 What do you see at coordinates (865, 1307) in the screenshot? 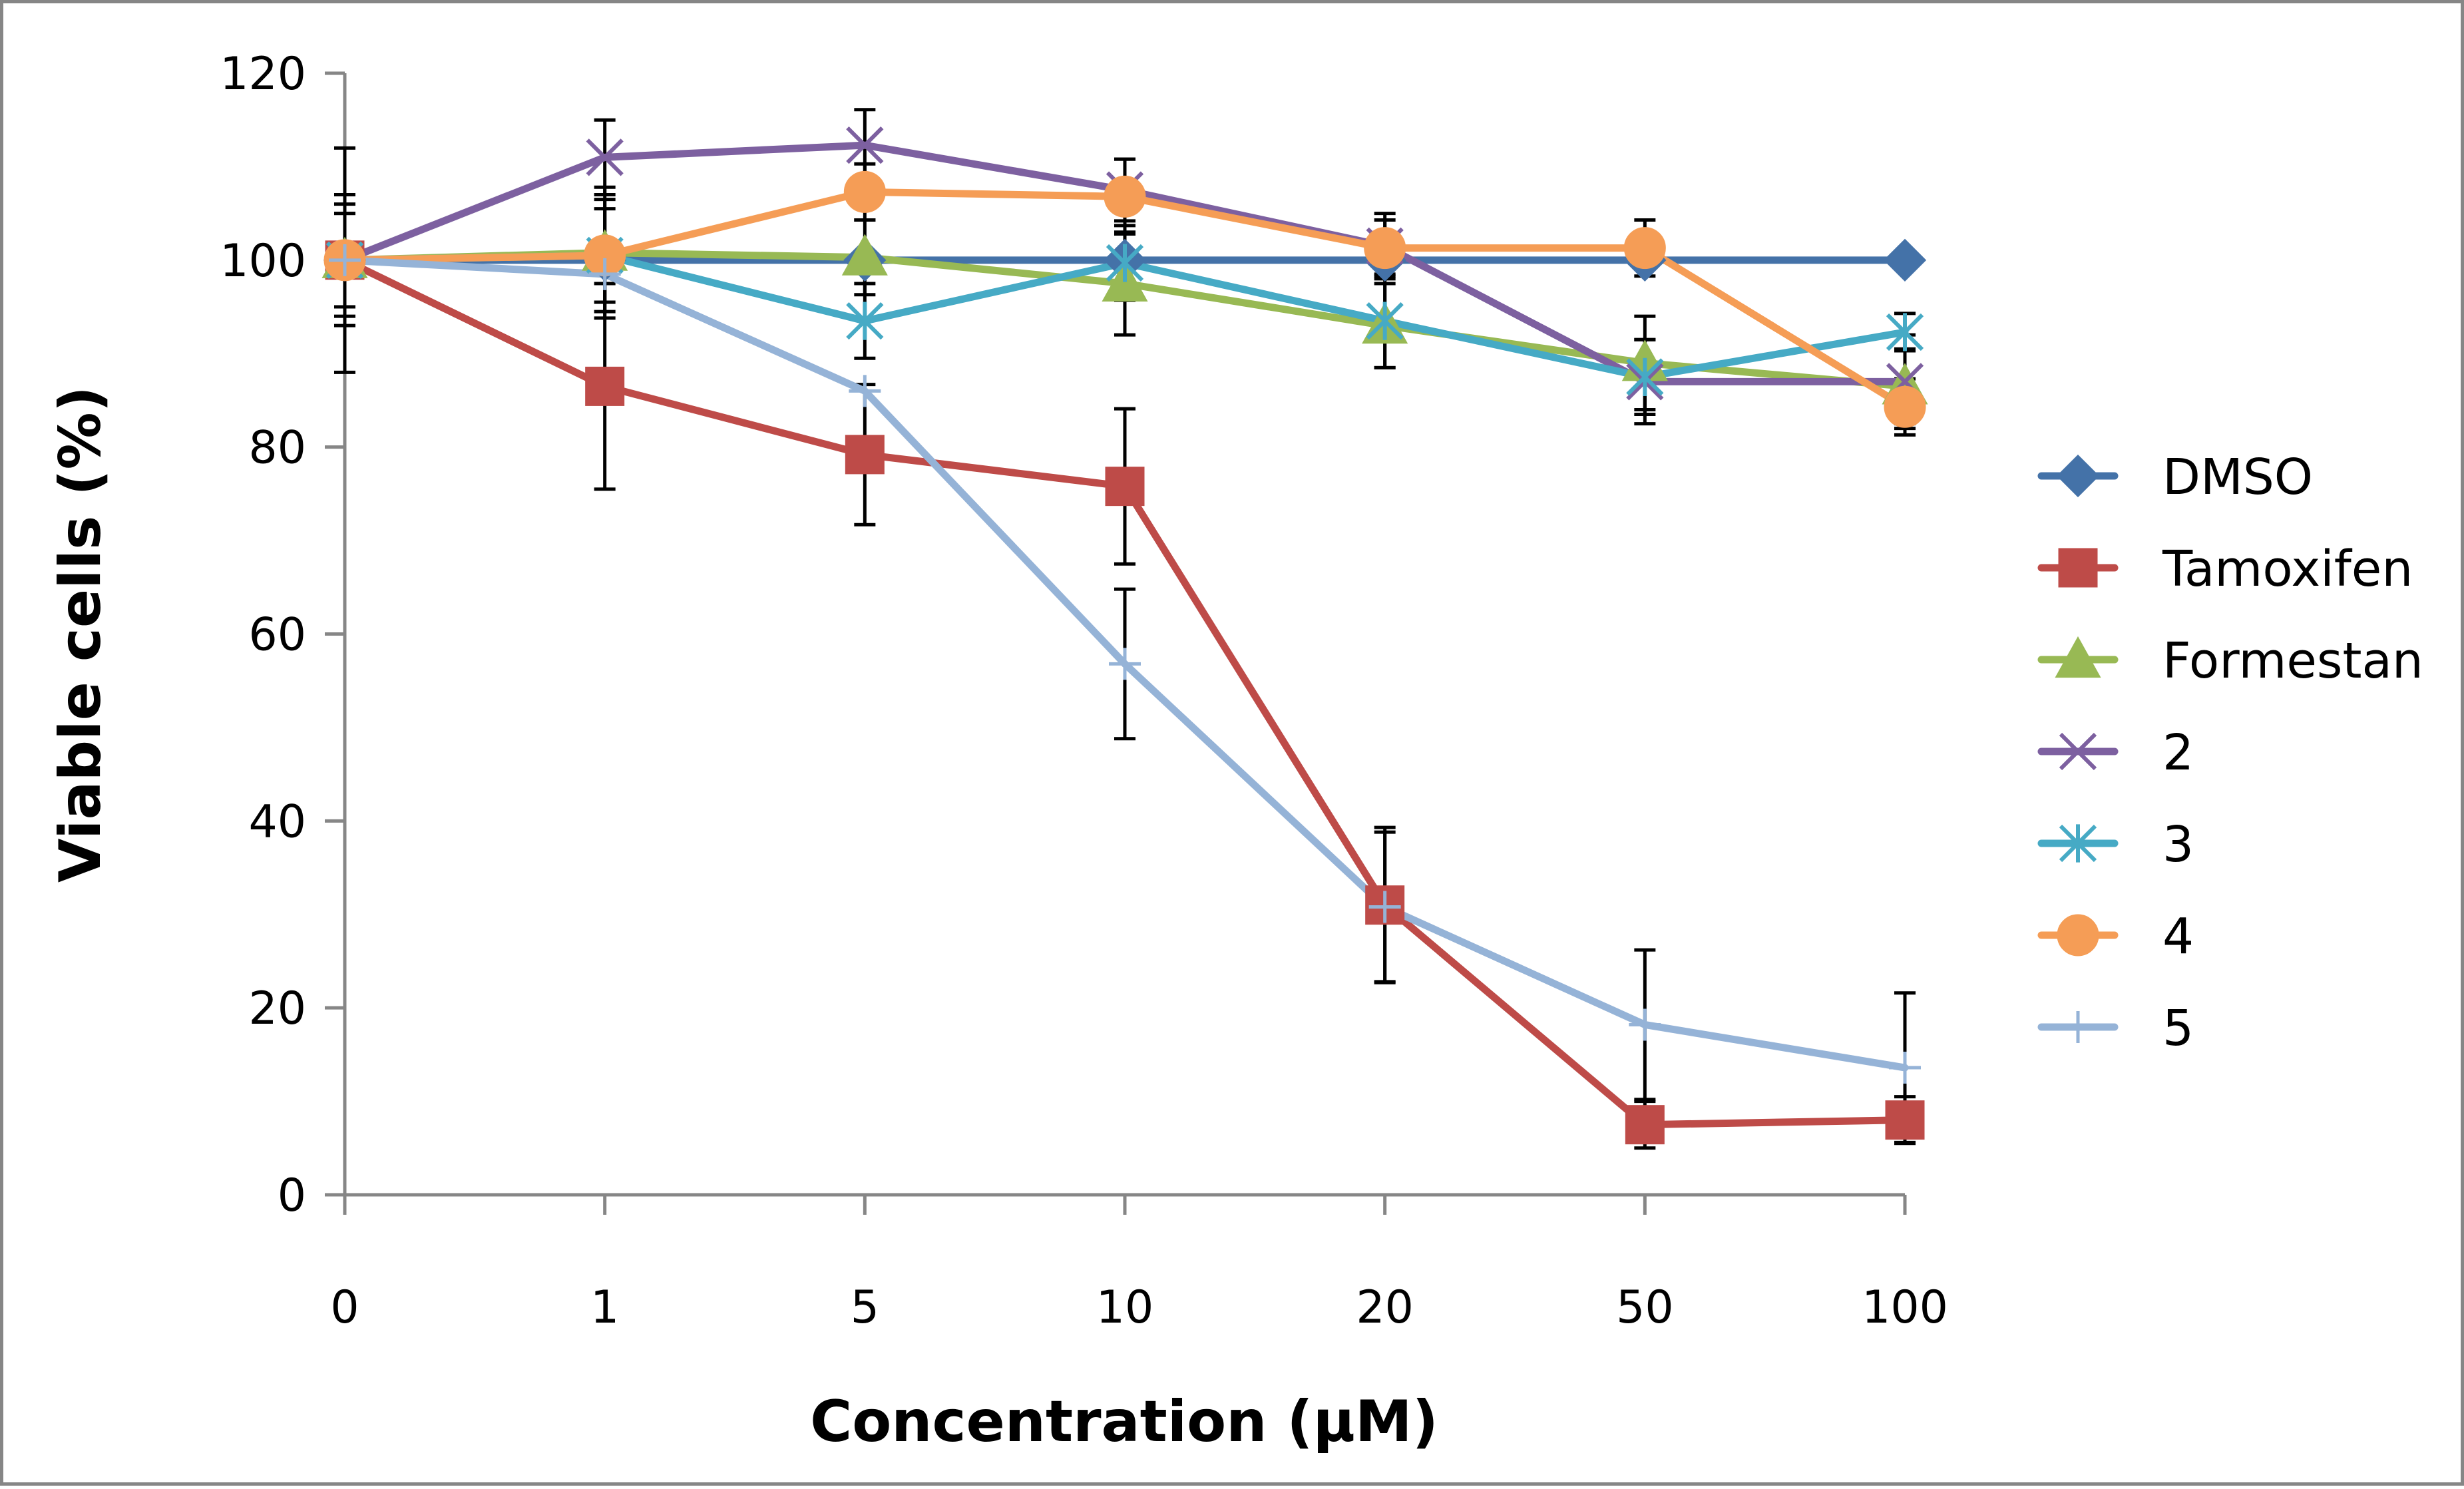
I see `x-tick-label: 5` at bounding box center [865, 1307].